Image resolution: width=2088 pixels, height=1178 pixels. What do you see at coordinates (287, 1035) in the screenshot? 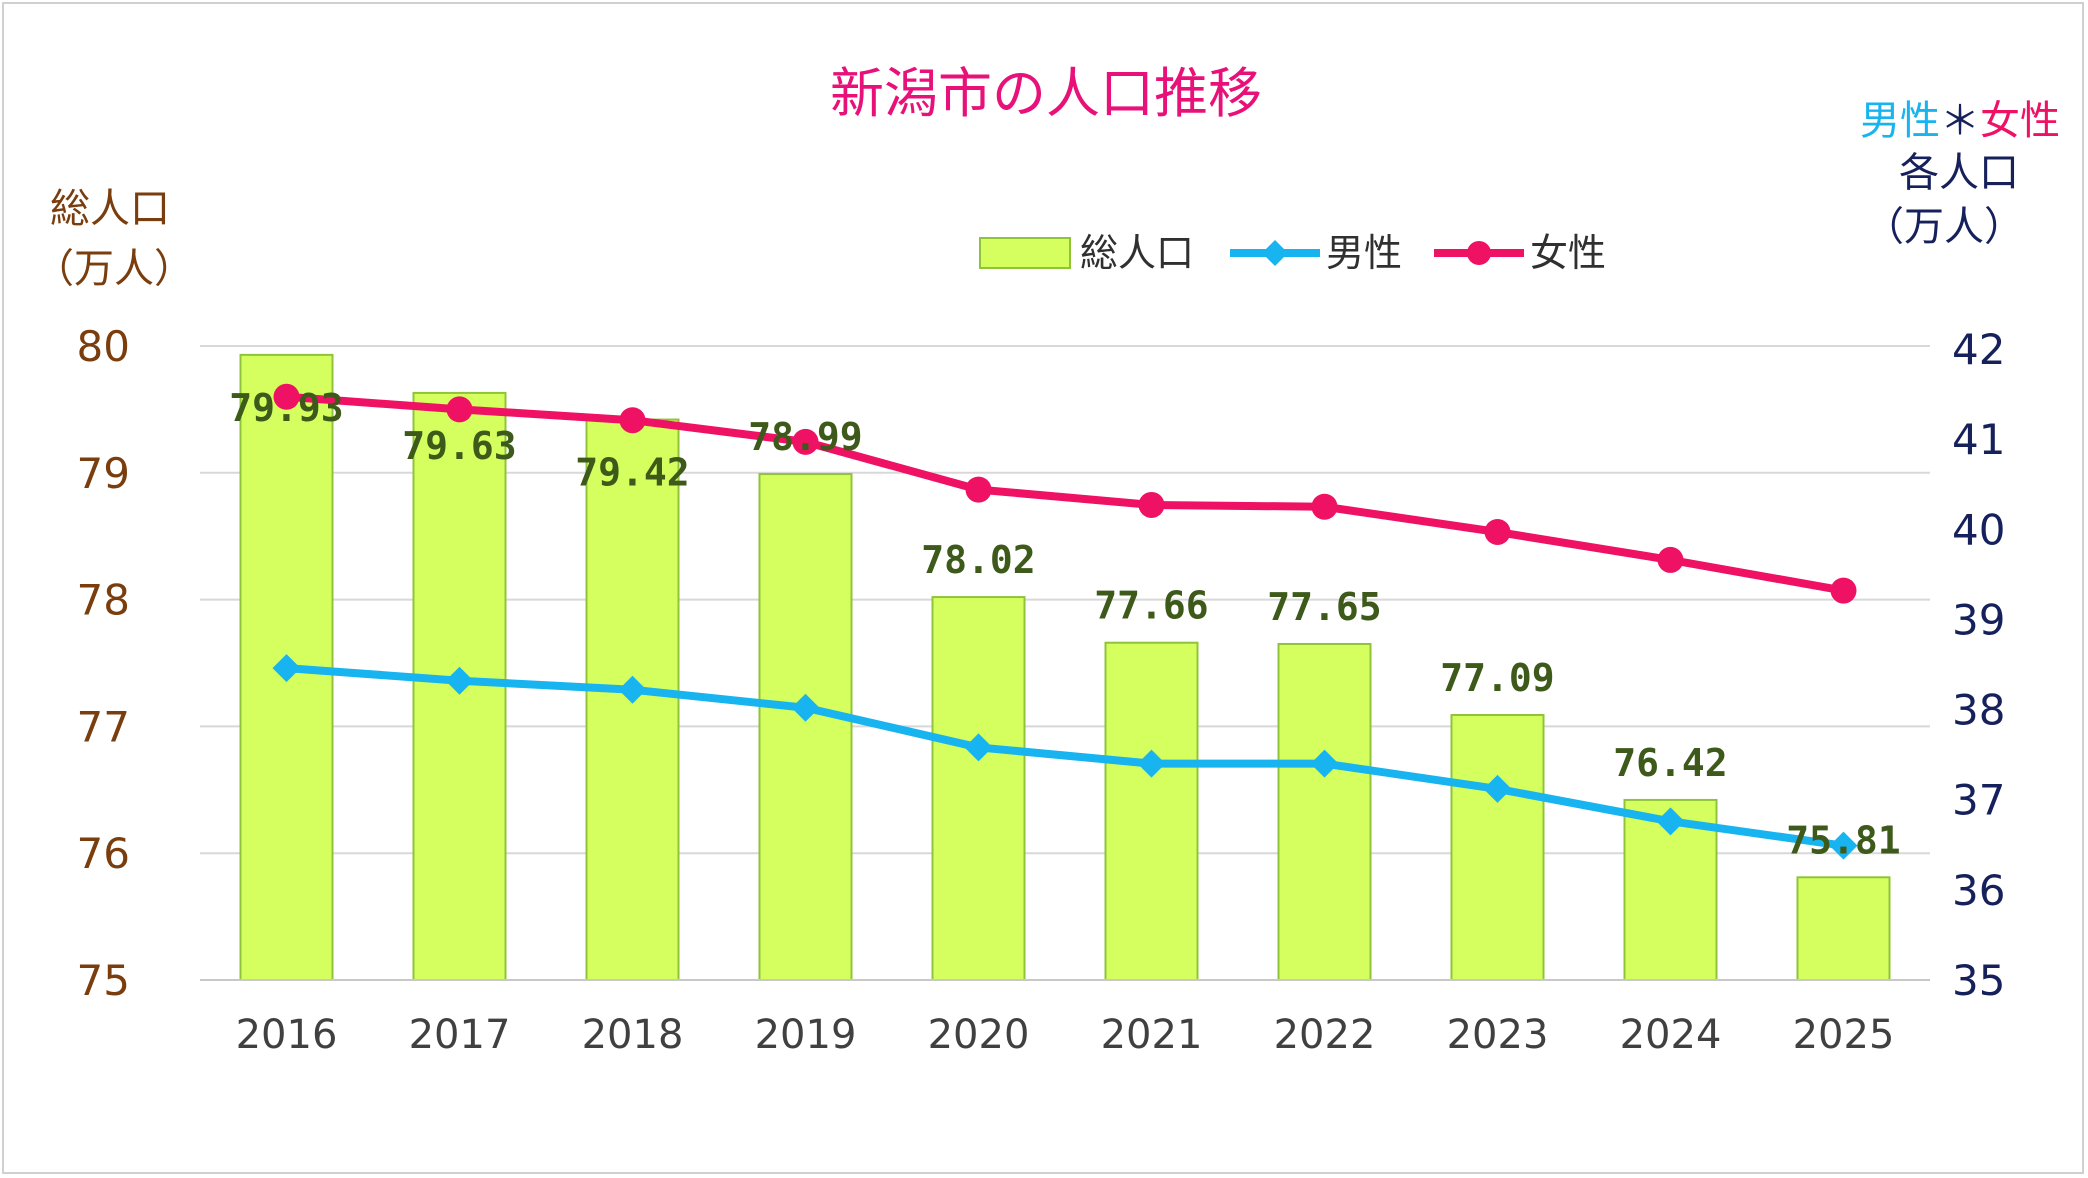
I see `x-tick-label: 2016` at bounding box center [287, 1035].